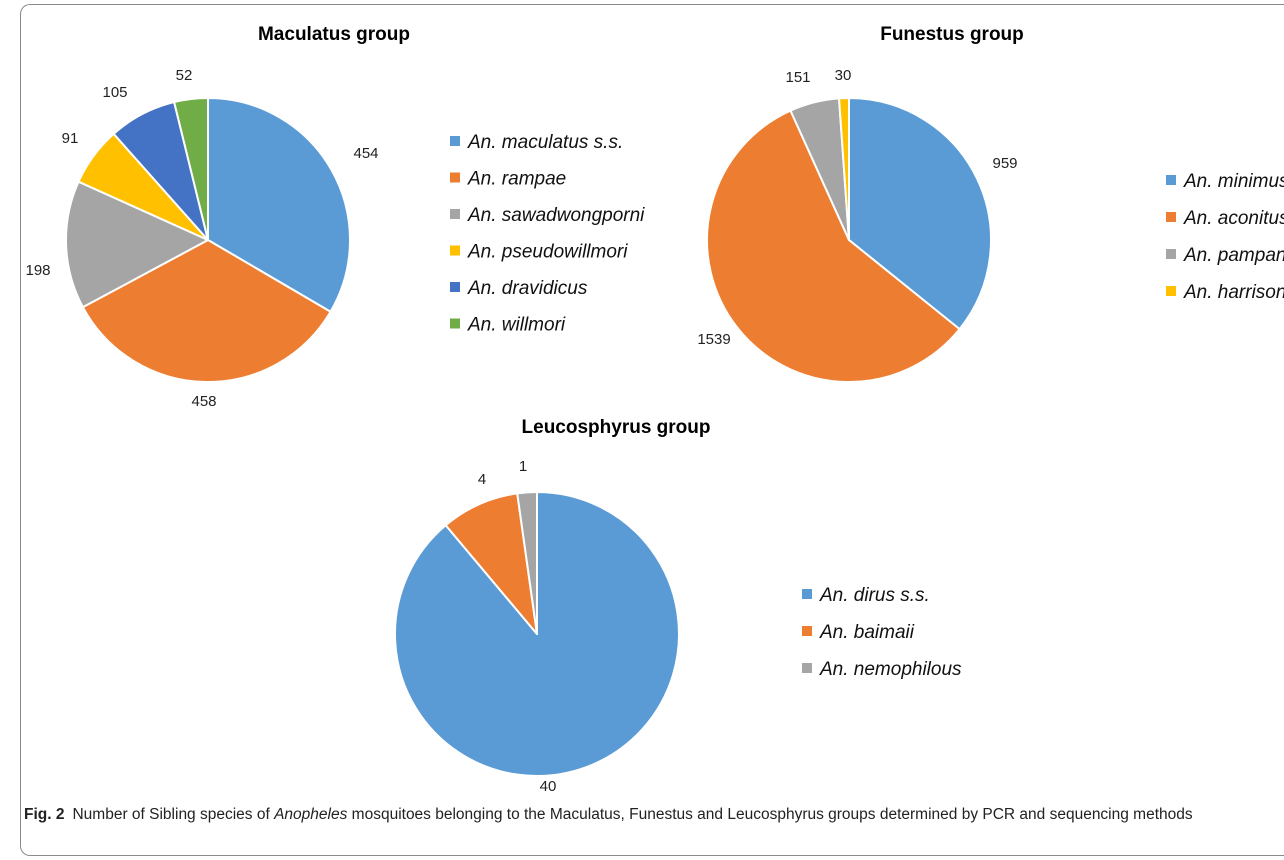  I want to click on legend-swatch-an-willmori, so click(455, 323).